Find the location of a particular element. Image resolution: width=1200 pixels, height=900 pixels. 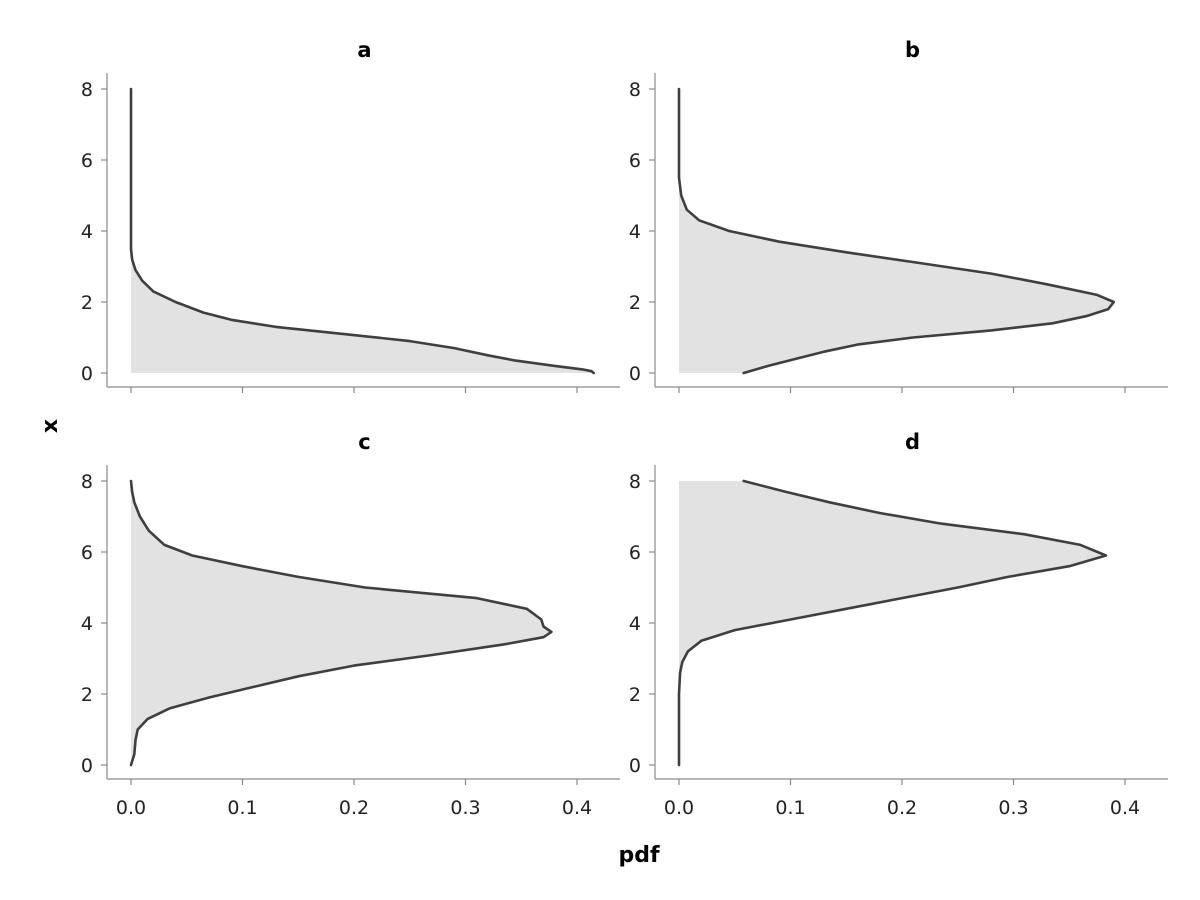

panel-title: d is located at coordinates (912, 442).